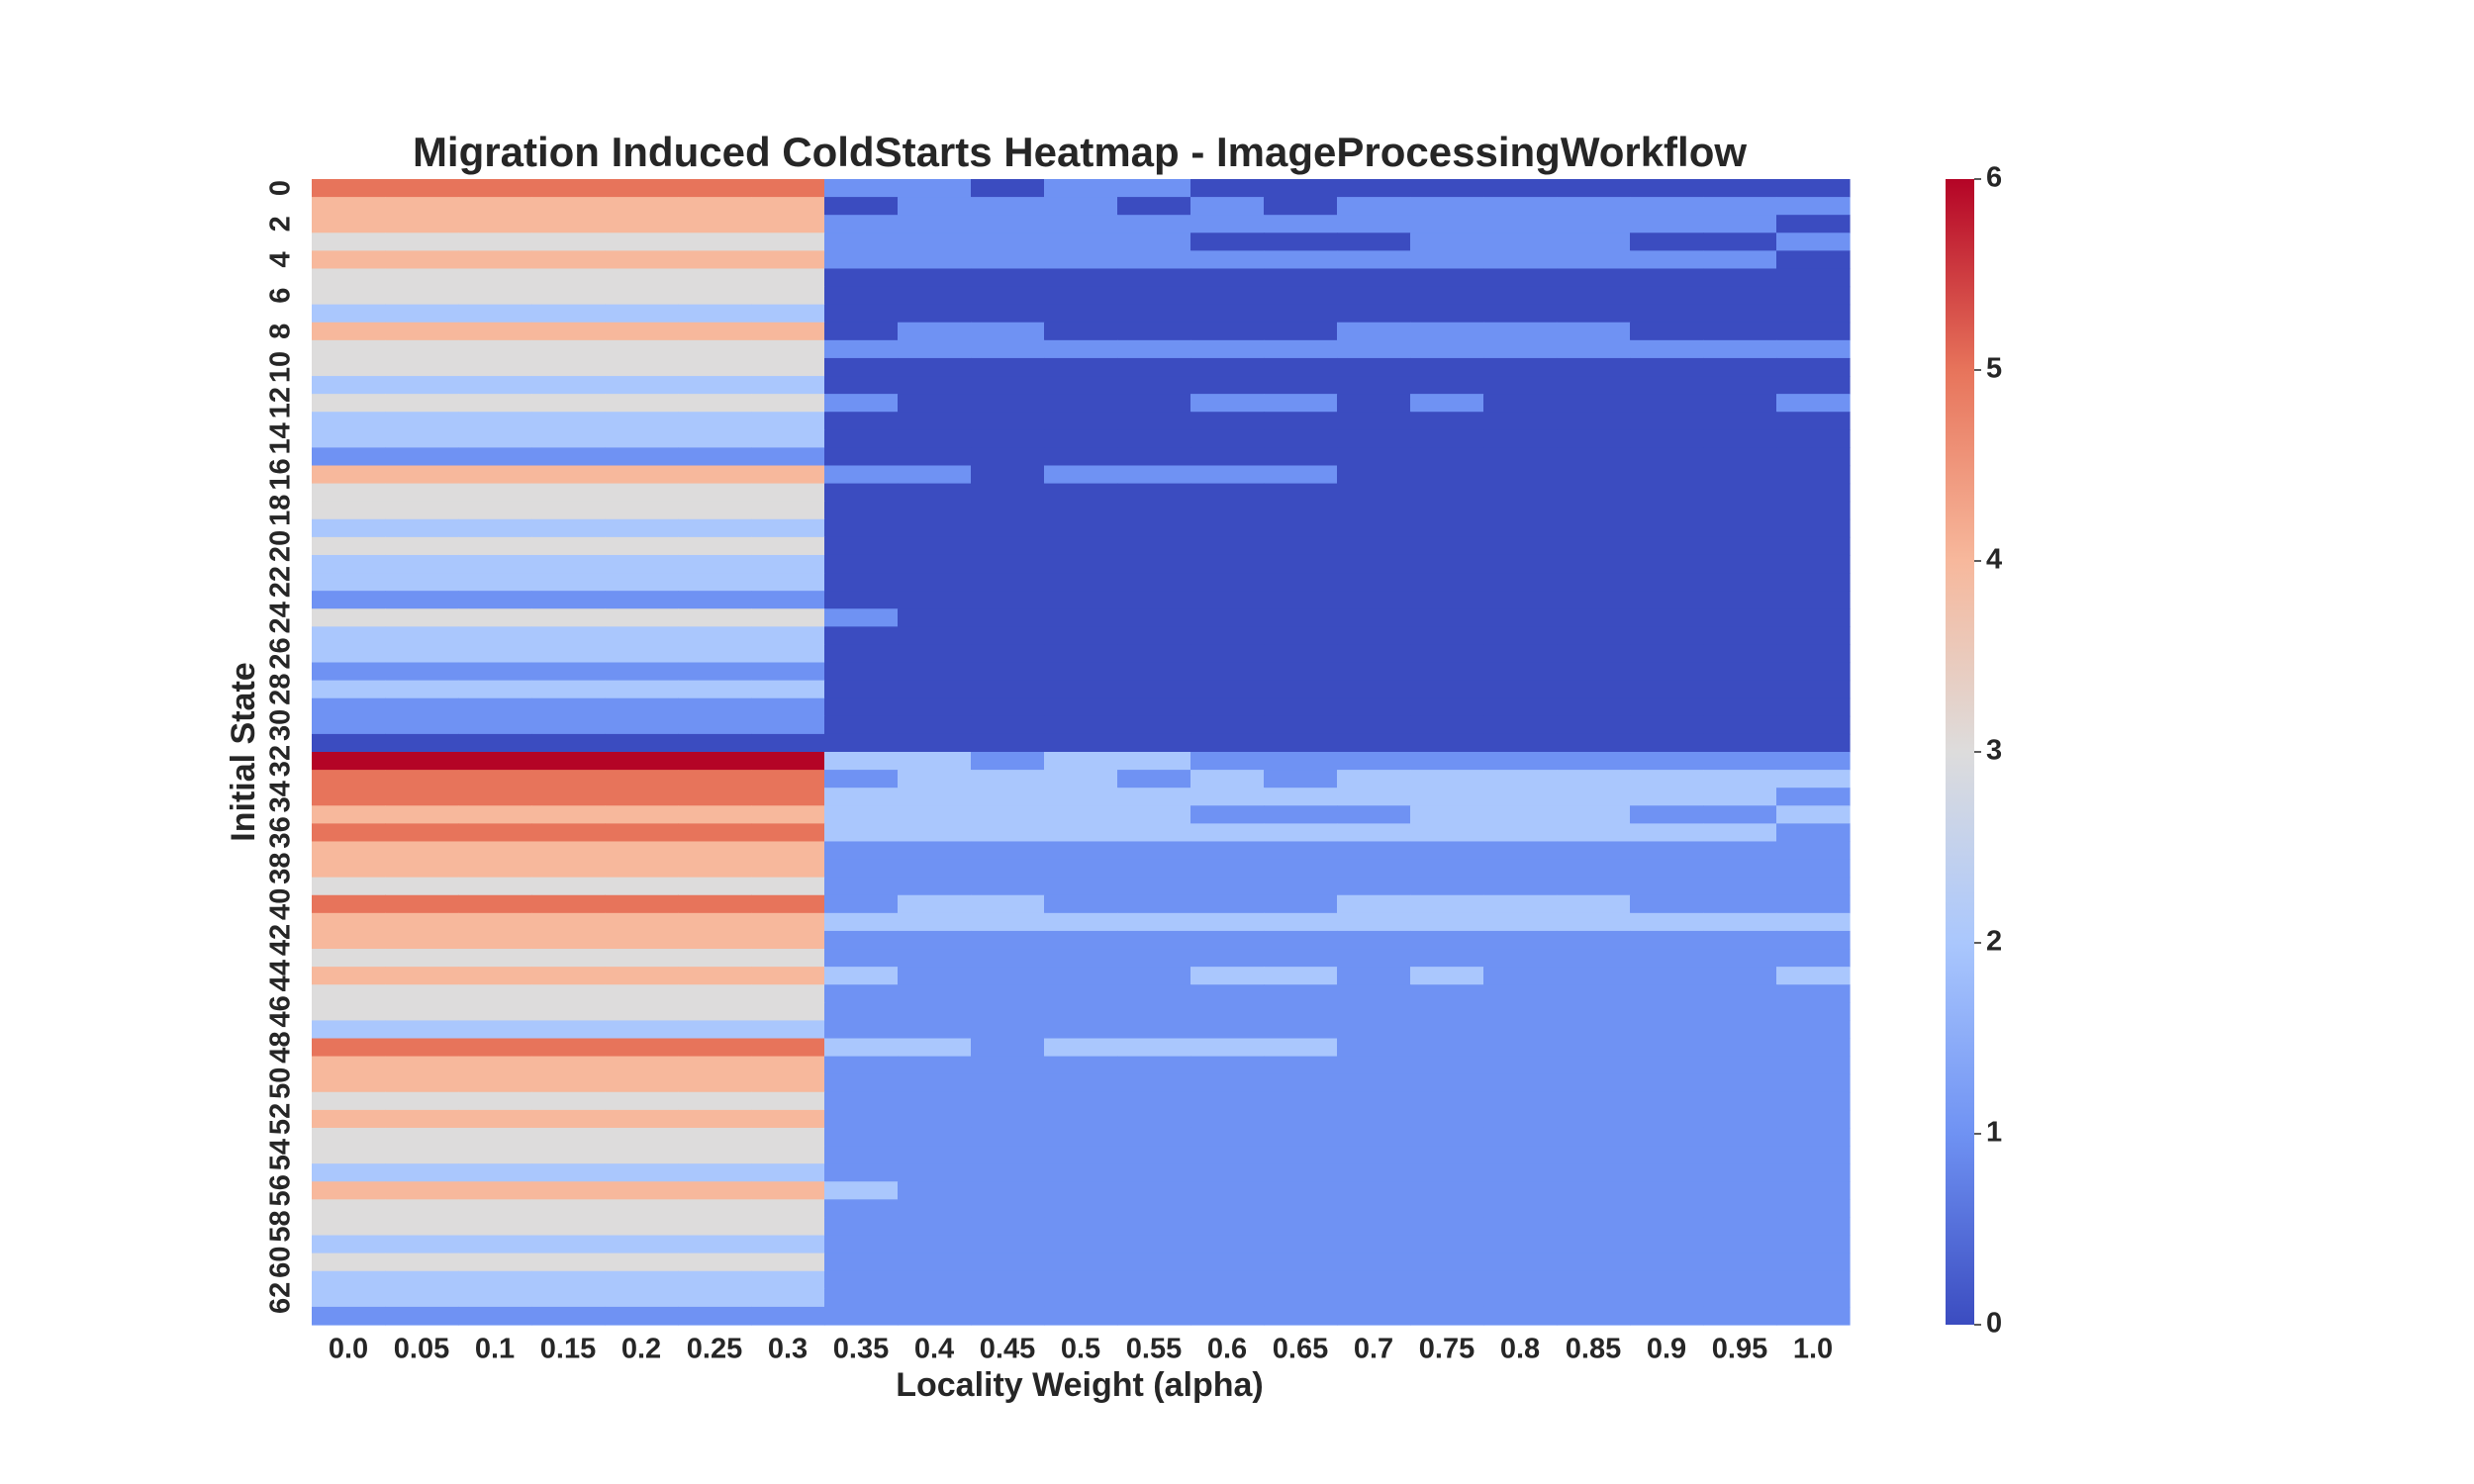  I want to click on y-tick-label: 14, so click(281, 438).